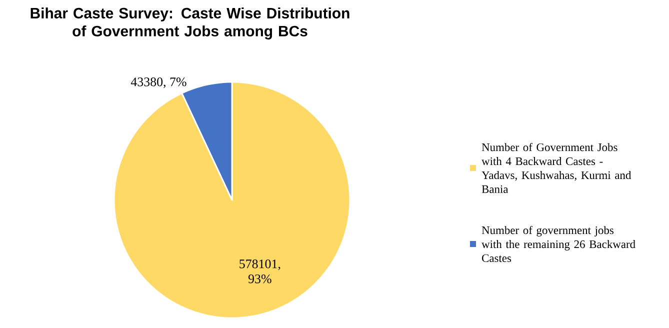  What do you see at coordinates (158, 83) in the screenshot?
I see `data-label: 43380, 7%` at bounding box center [158, 83].